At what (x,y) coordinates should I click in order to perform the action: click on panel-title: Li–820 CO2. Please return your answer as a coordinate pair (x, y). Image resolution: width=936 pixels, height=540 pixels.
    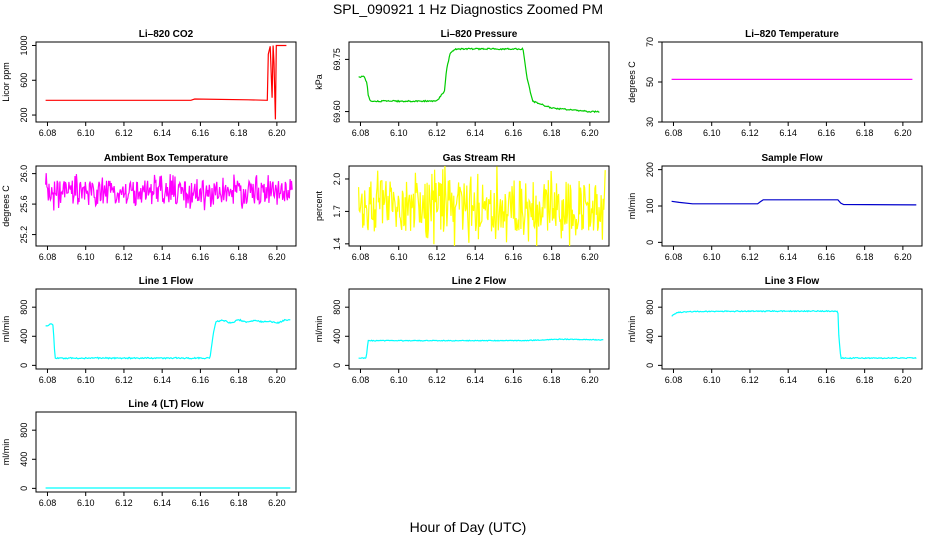
    Looking at the image, I should click on (166, 34).